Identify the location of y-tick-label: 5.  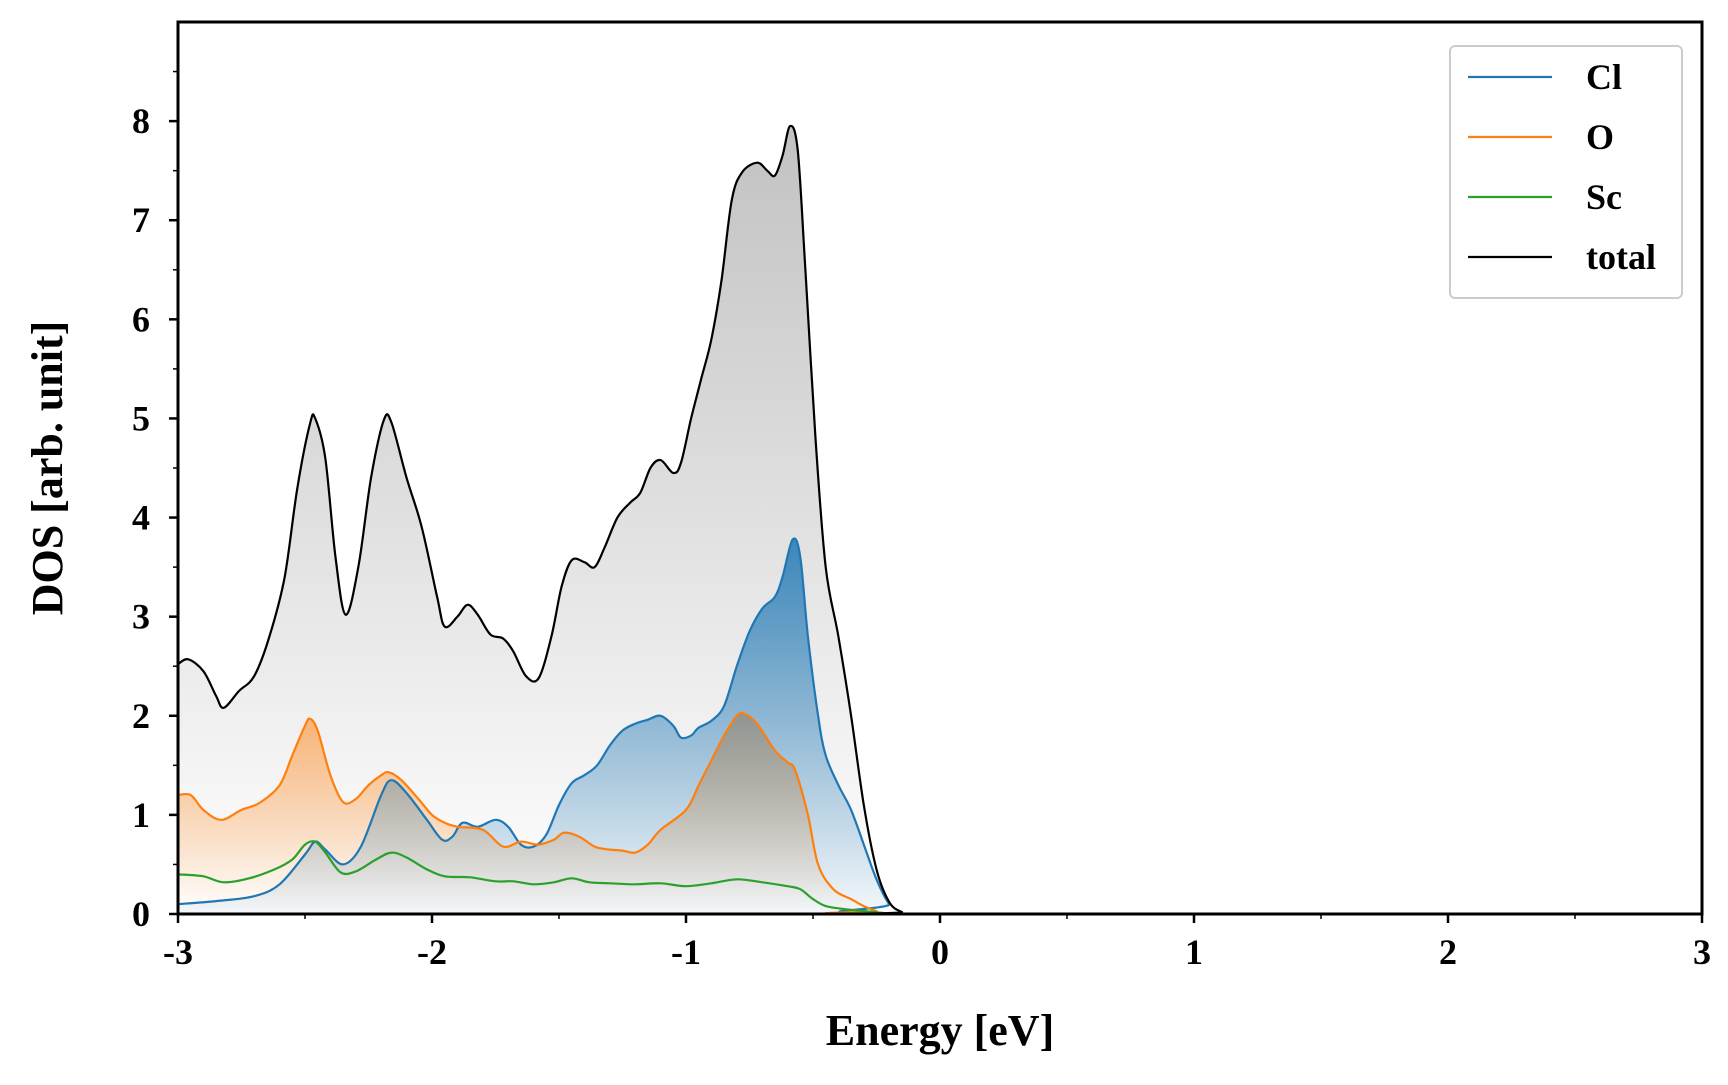
(141, 418).